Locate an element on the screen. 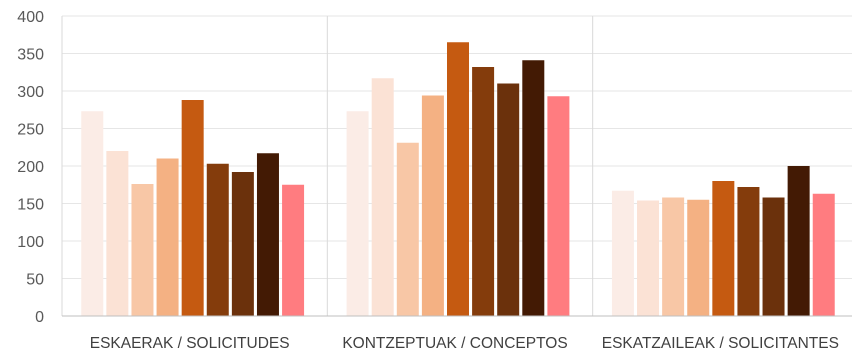 This screenshot has width=852, height=355. y-tick-label: 200 is located at coordinates (30, 167).